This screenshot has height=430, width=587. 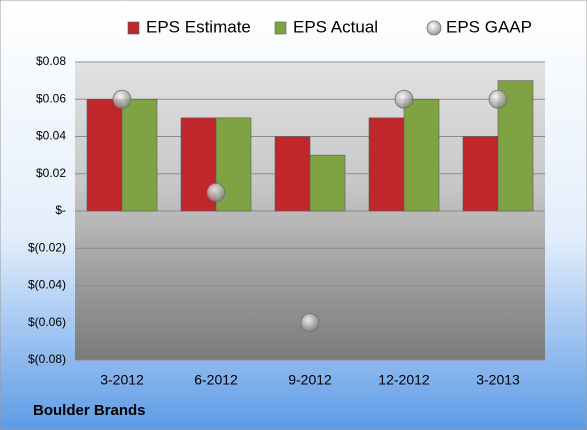 I want to click on x-tick-label: 12-2012, so click(x=404, y=380).